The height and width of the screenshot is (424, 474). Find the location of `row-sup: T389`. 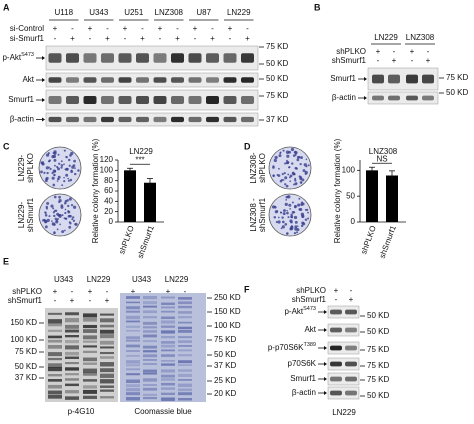

row-sup: T389 is located at coordinates (309, 345).